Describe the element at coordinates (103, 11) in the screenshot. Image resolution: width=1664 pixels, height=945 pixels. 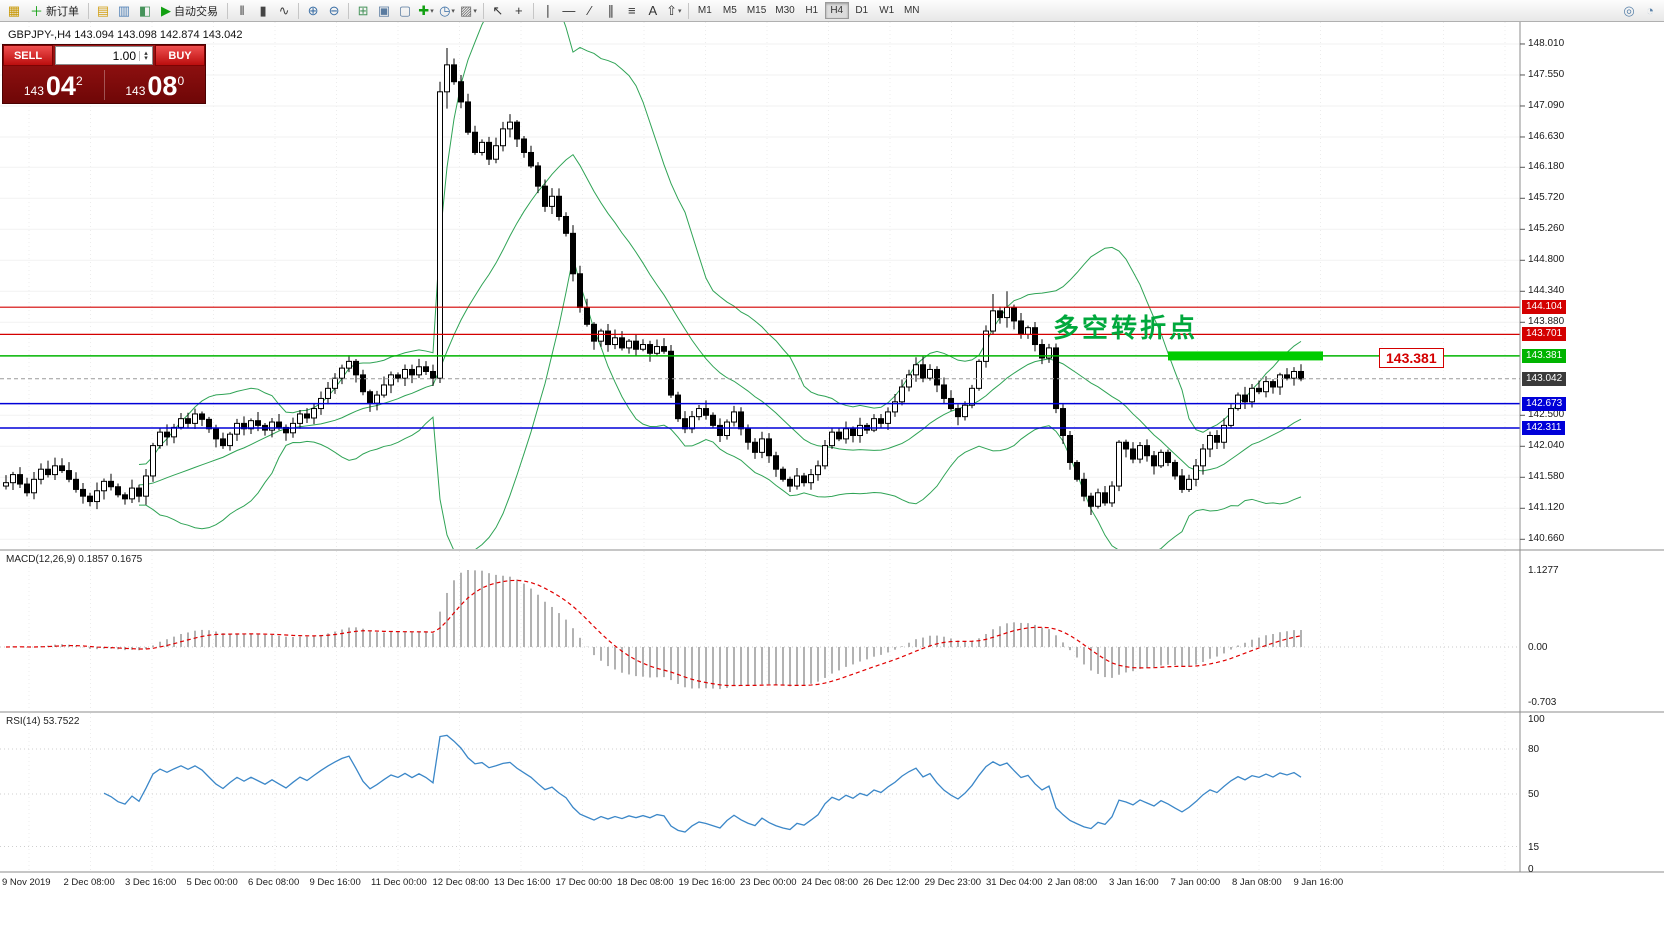
I see `profiles-icon: ▤` at that location.